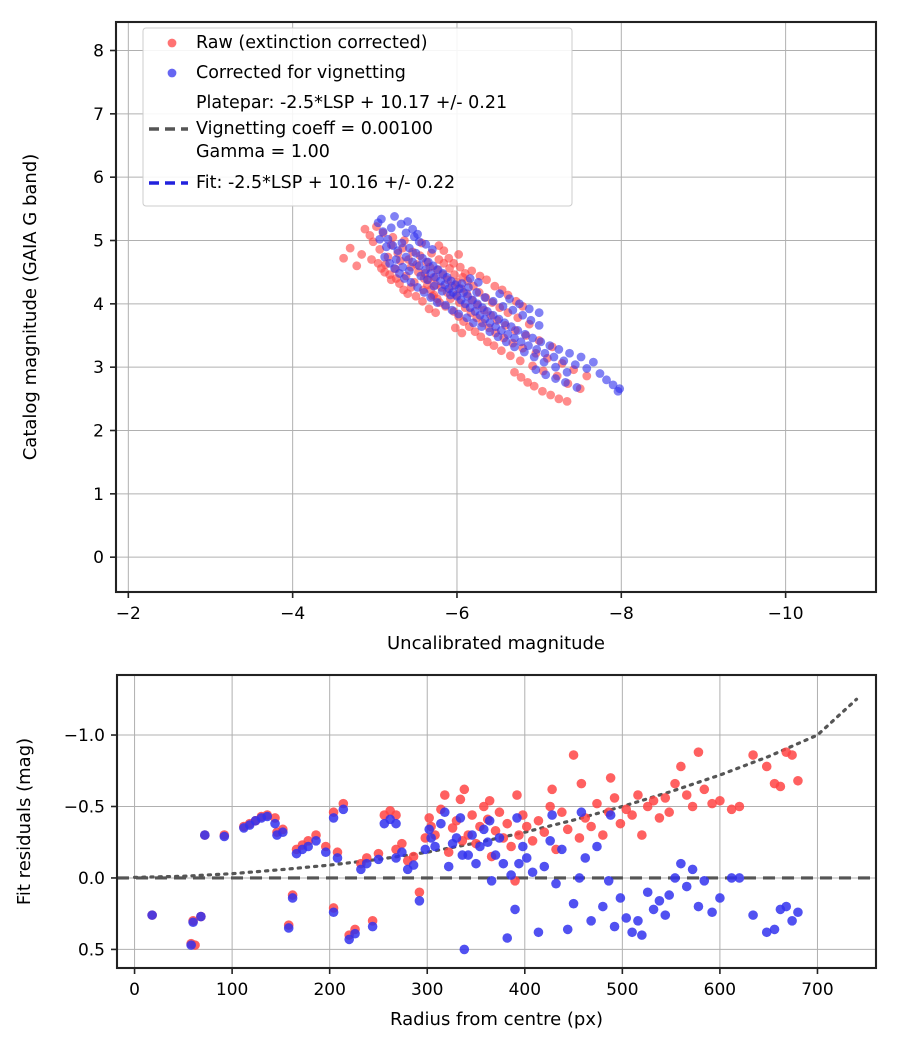 The height and width of the screenshot is (1050, 900). What do you see at coordinates (622, 990) in the screenshot?
I see `x-tick-label: 500` at bounding box center [622, 990].